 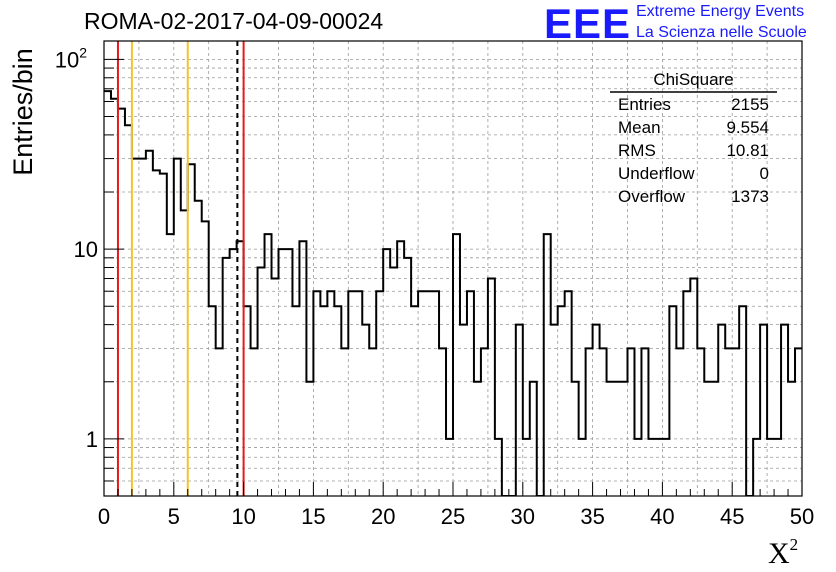 I want to click on y-tick-label-base: 10, so click(x=67, y=59).